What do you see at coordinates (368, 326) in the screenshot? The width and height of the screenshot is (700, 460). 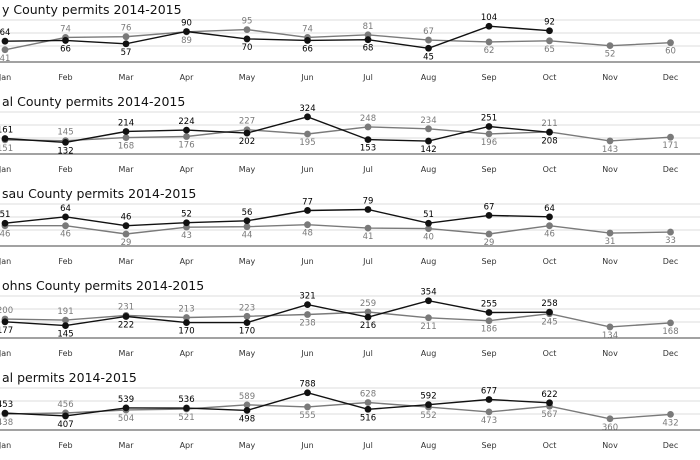 I see `data-label: 216` at bounding box center [368, 326].